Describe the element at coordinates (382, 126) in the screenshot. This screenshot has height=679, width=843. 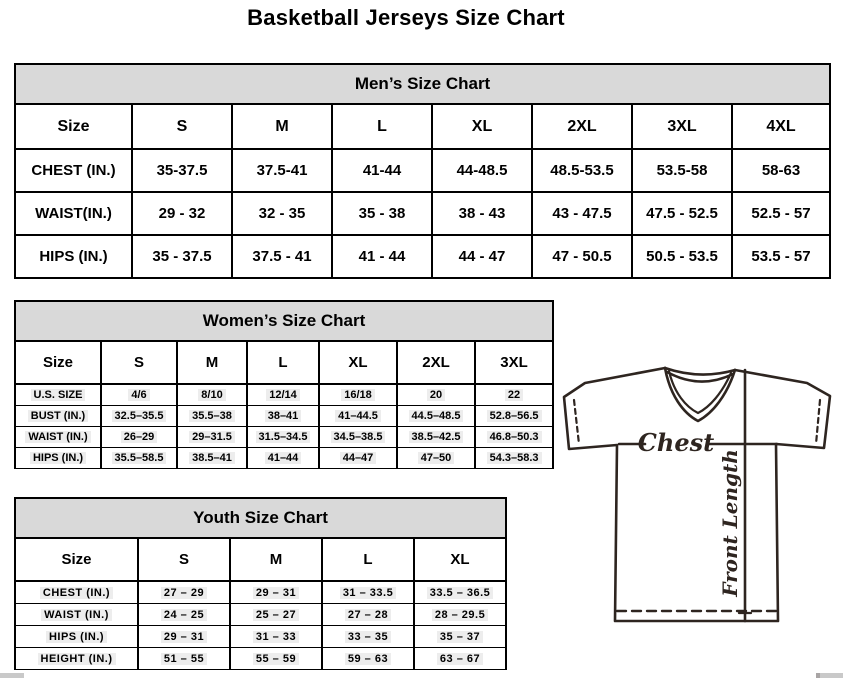
I see `men-column-header-l: L` at that location.